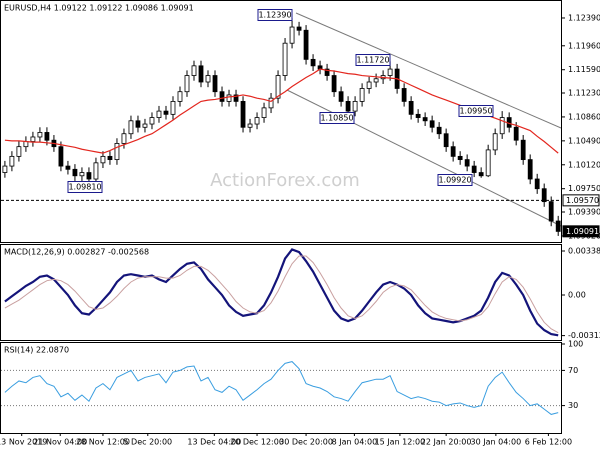 This screenshot has width=600, height=450. What do you see at coordinates (584, 164) in the screenshot?
I see `y-tick-label: 1.10120` at bounding box center [584, 164].